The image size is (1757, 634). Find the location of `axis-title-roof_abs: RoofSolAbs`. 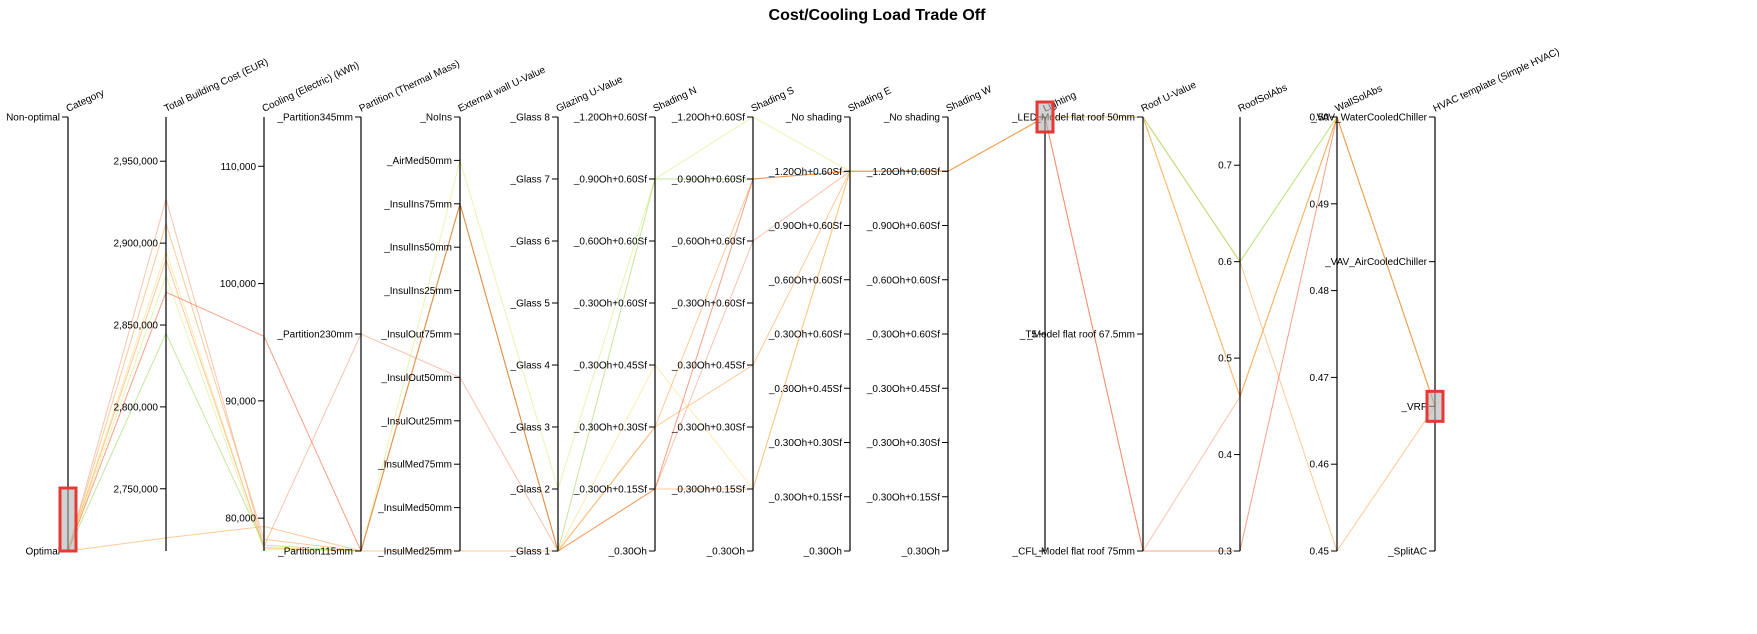

axis-title-roof_abs: RoofSolAbs is located at coordinates (1263, 98).